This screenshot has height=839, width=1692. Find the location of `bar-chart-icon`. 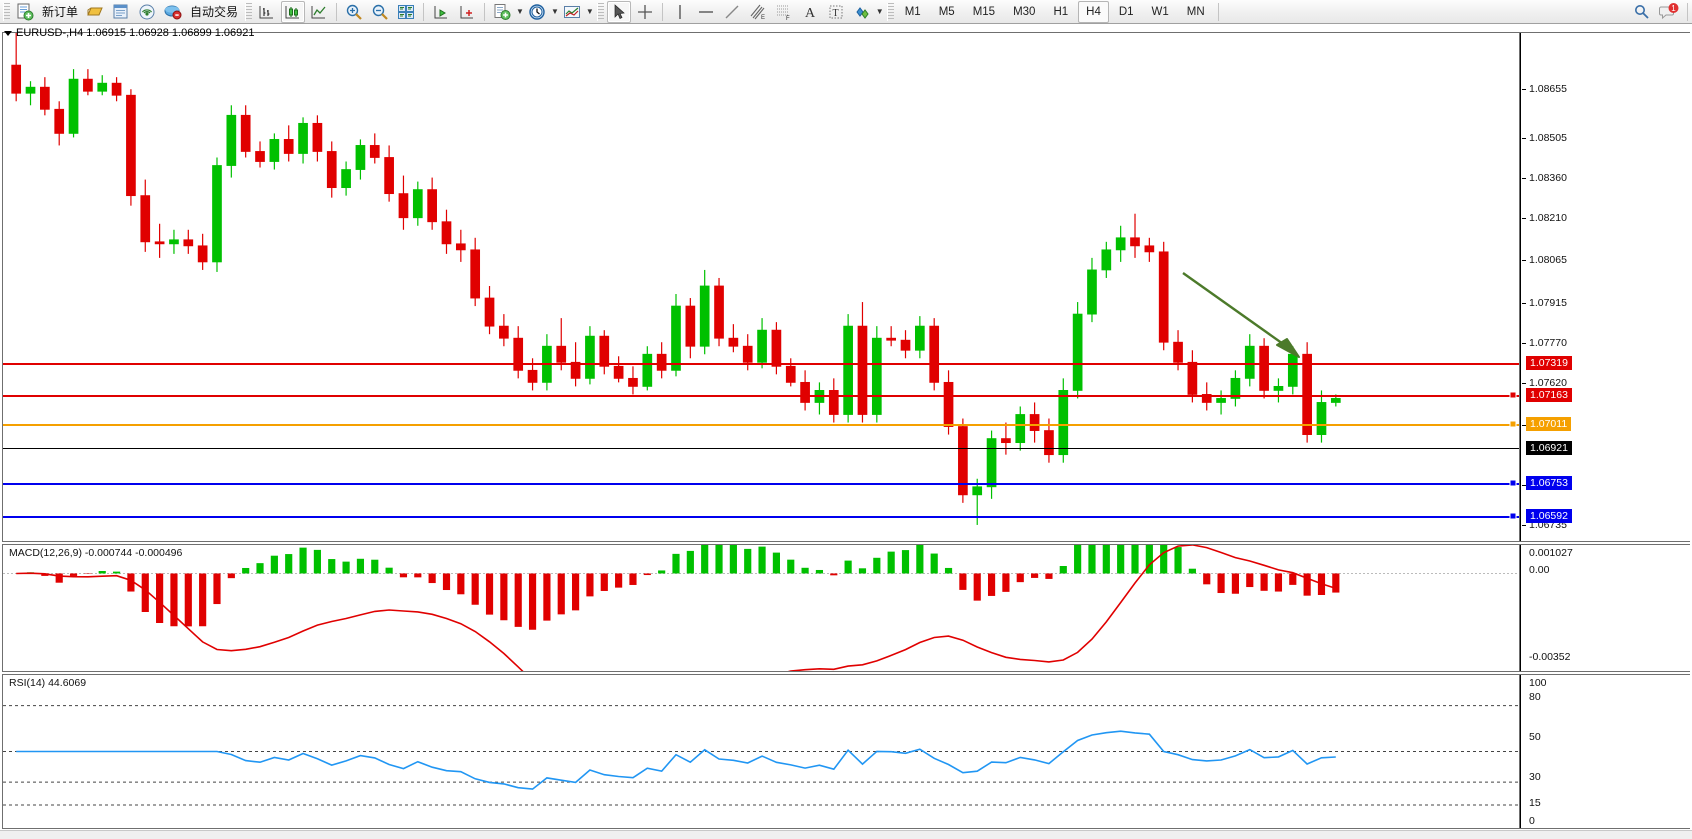

bar-chart-icon is located at coordinates (267, 12).